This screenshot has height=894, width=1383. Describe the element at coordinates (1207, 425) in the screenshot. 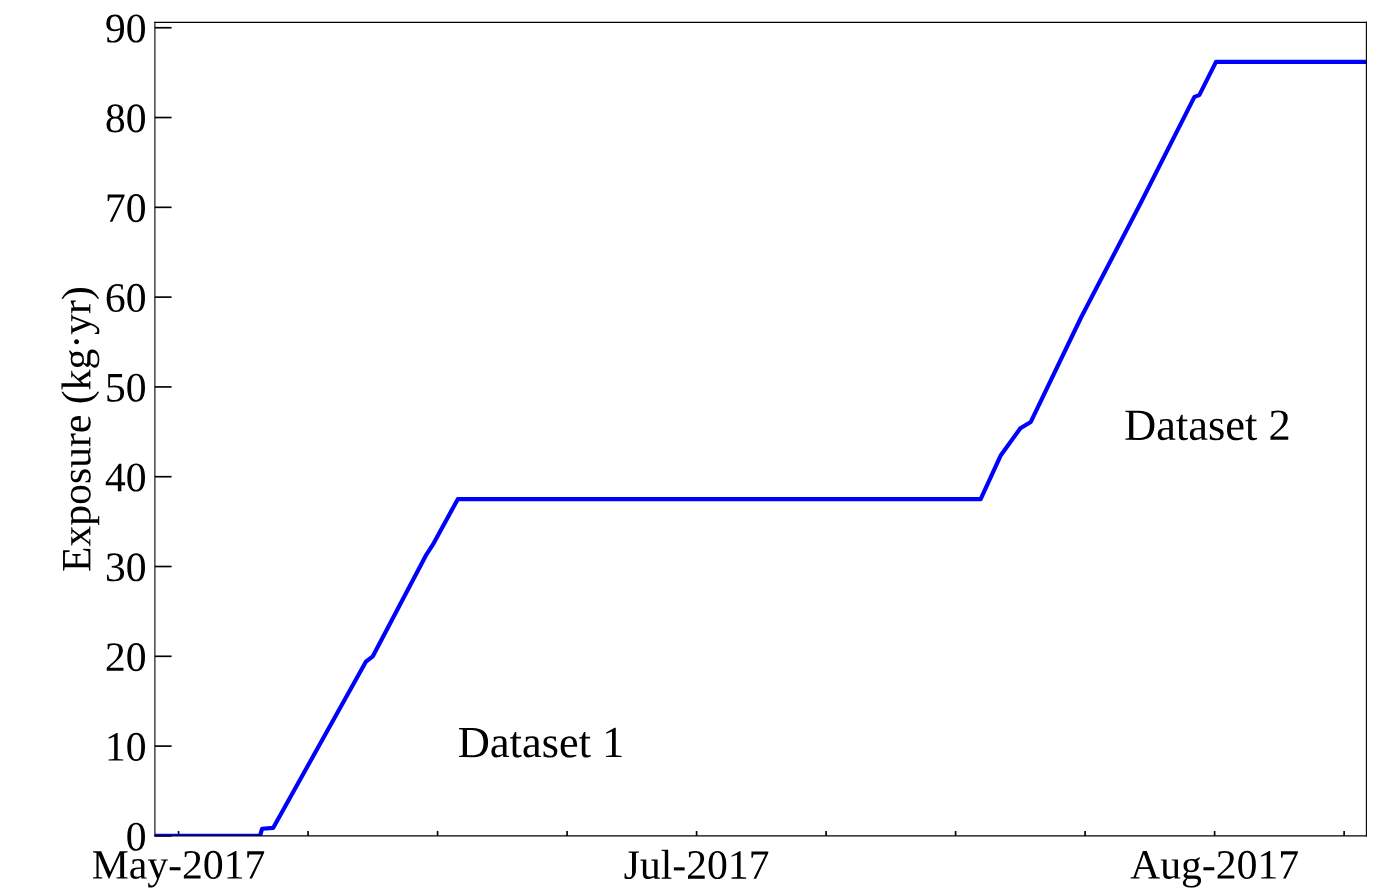

I see `annotation: Dataset 2` at that location.